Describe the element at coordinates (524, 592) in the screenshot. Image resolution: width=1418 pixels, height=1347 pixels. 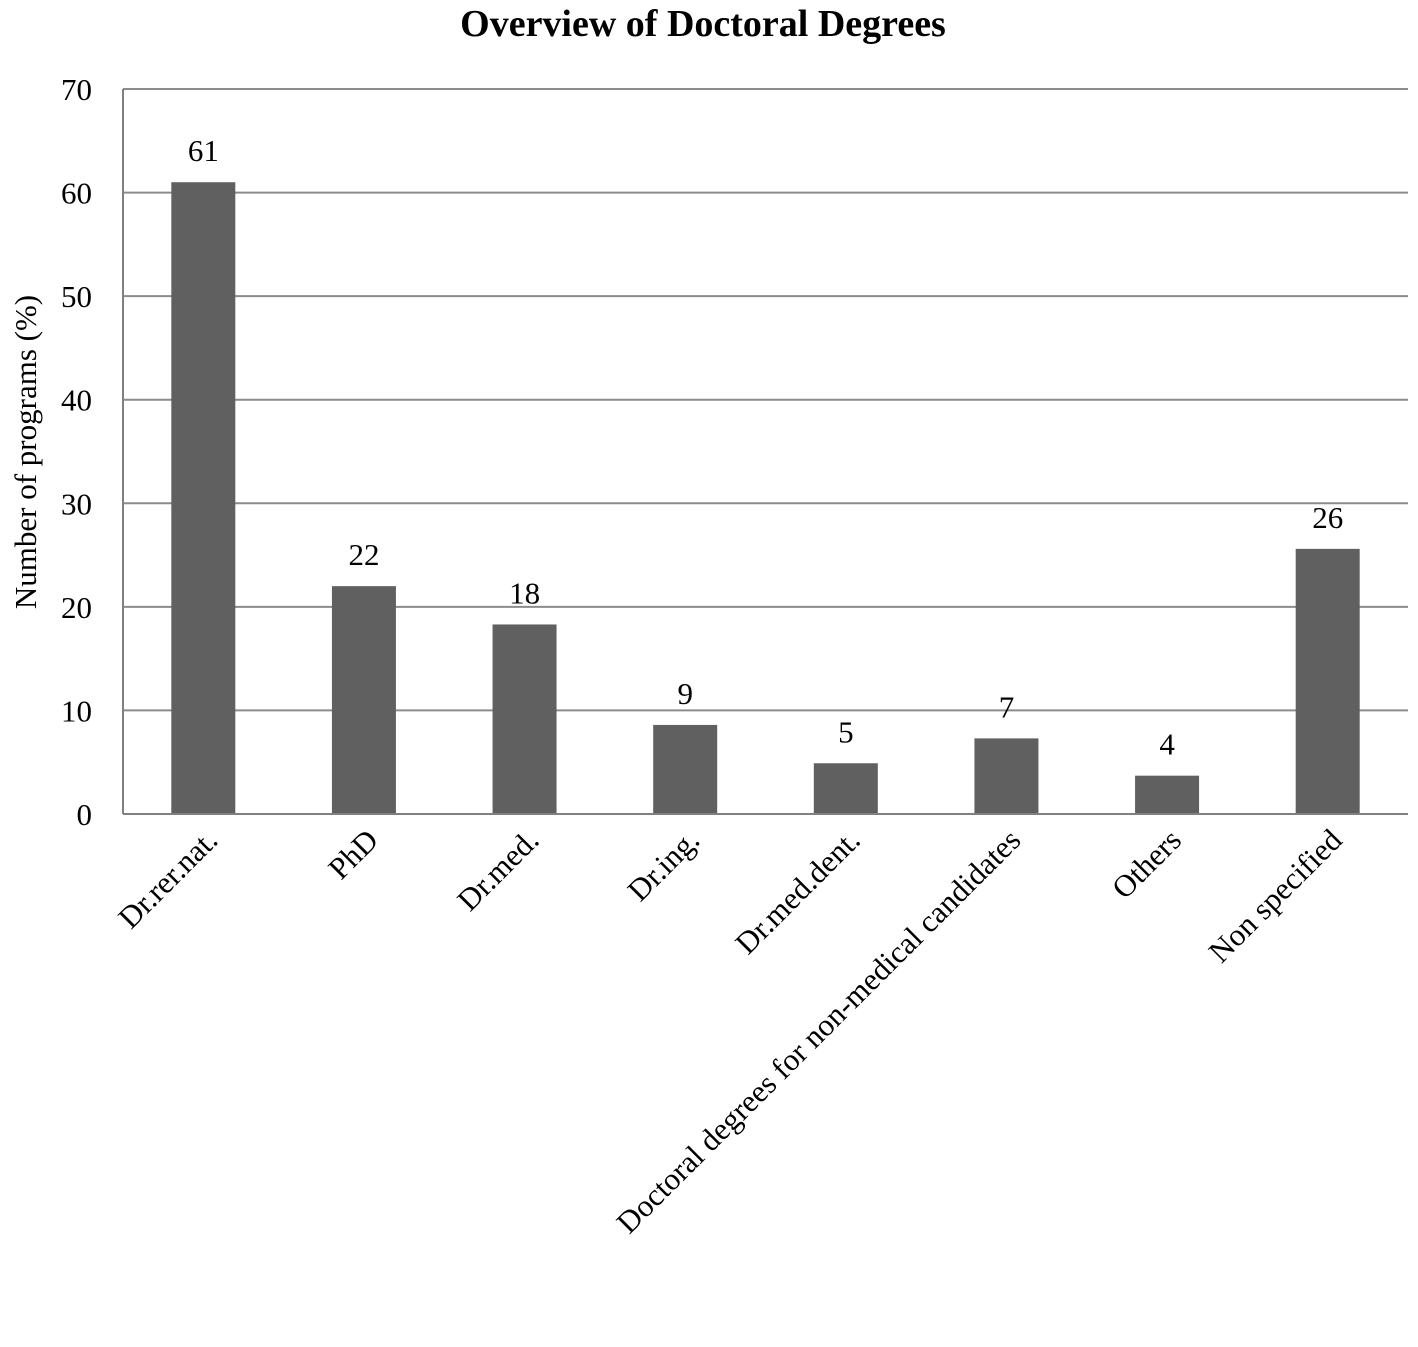
I see `data-label-2: 18` at that location.